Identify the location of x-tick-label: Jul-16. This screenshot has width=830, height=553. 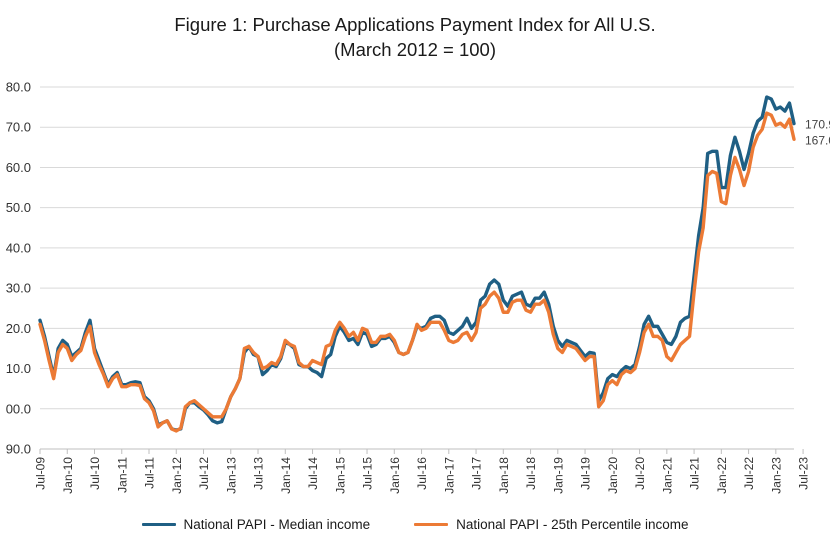
(422, 473).